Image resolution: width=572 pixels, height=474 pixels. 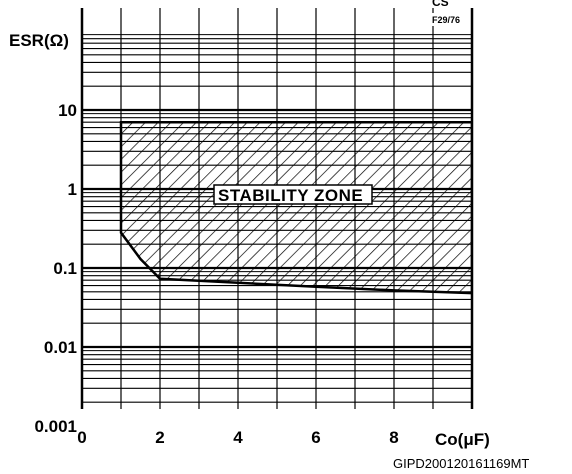 What do you see at coordinates (65, 268) in the screenshot?
I see `y-tick-label: 0.1` at bounding box center [65, 268].